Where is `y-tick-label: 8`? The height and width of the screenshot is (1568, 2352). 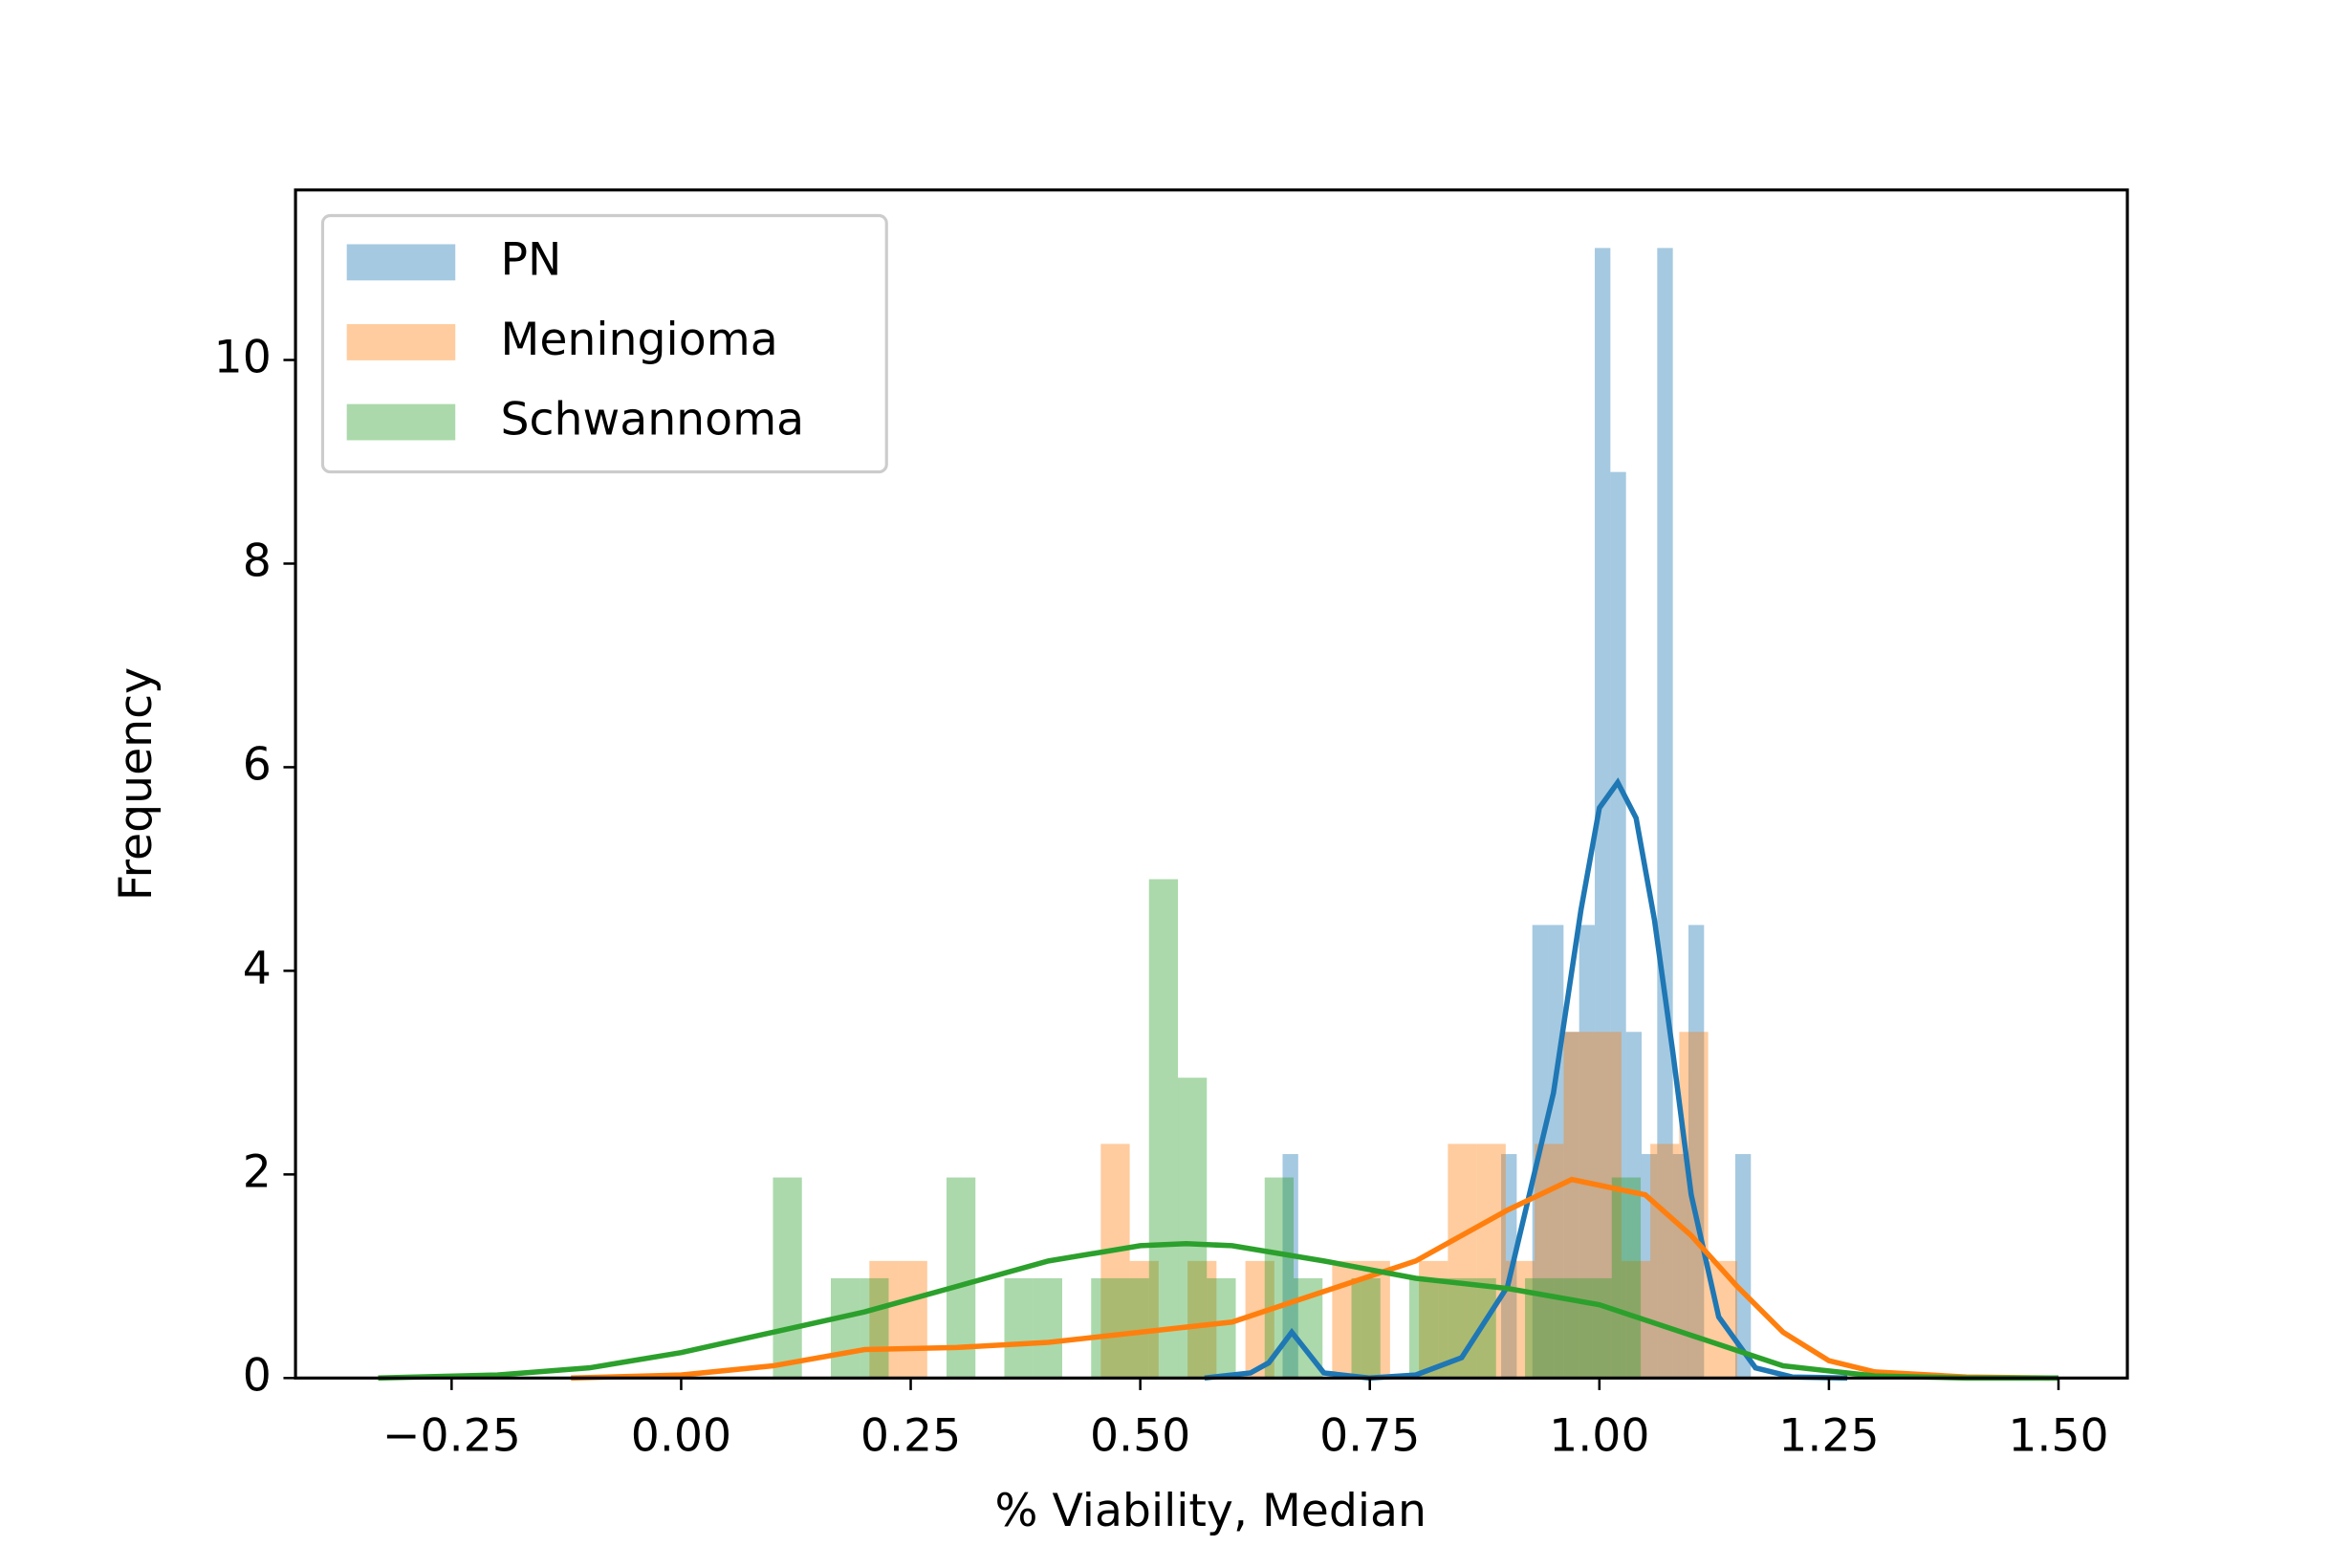 y-tick-label: 8 is located at coordinates (257, 560).